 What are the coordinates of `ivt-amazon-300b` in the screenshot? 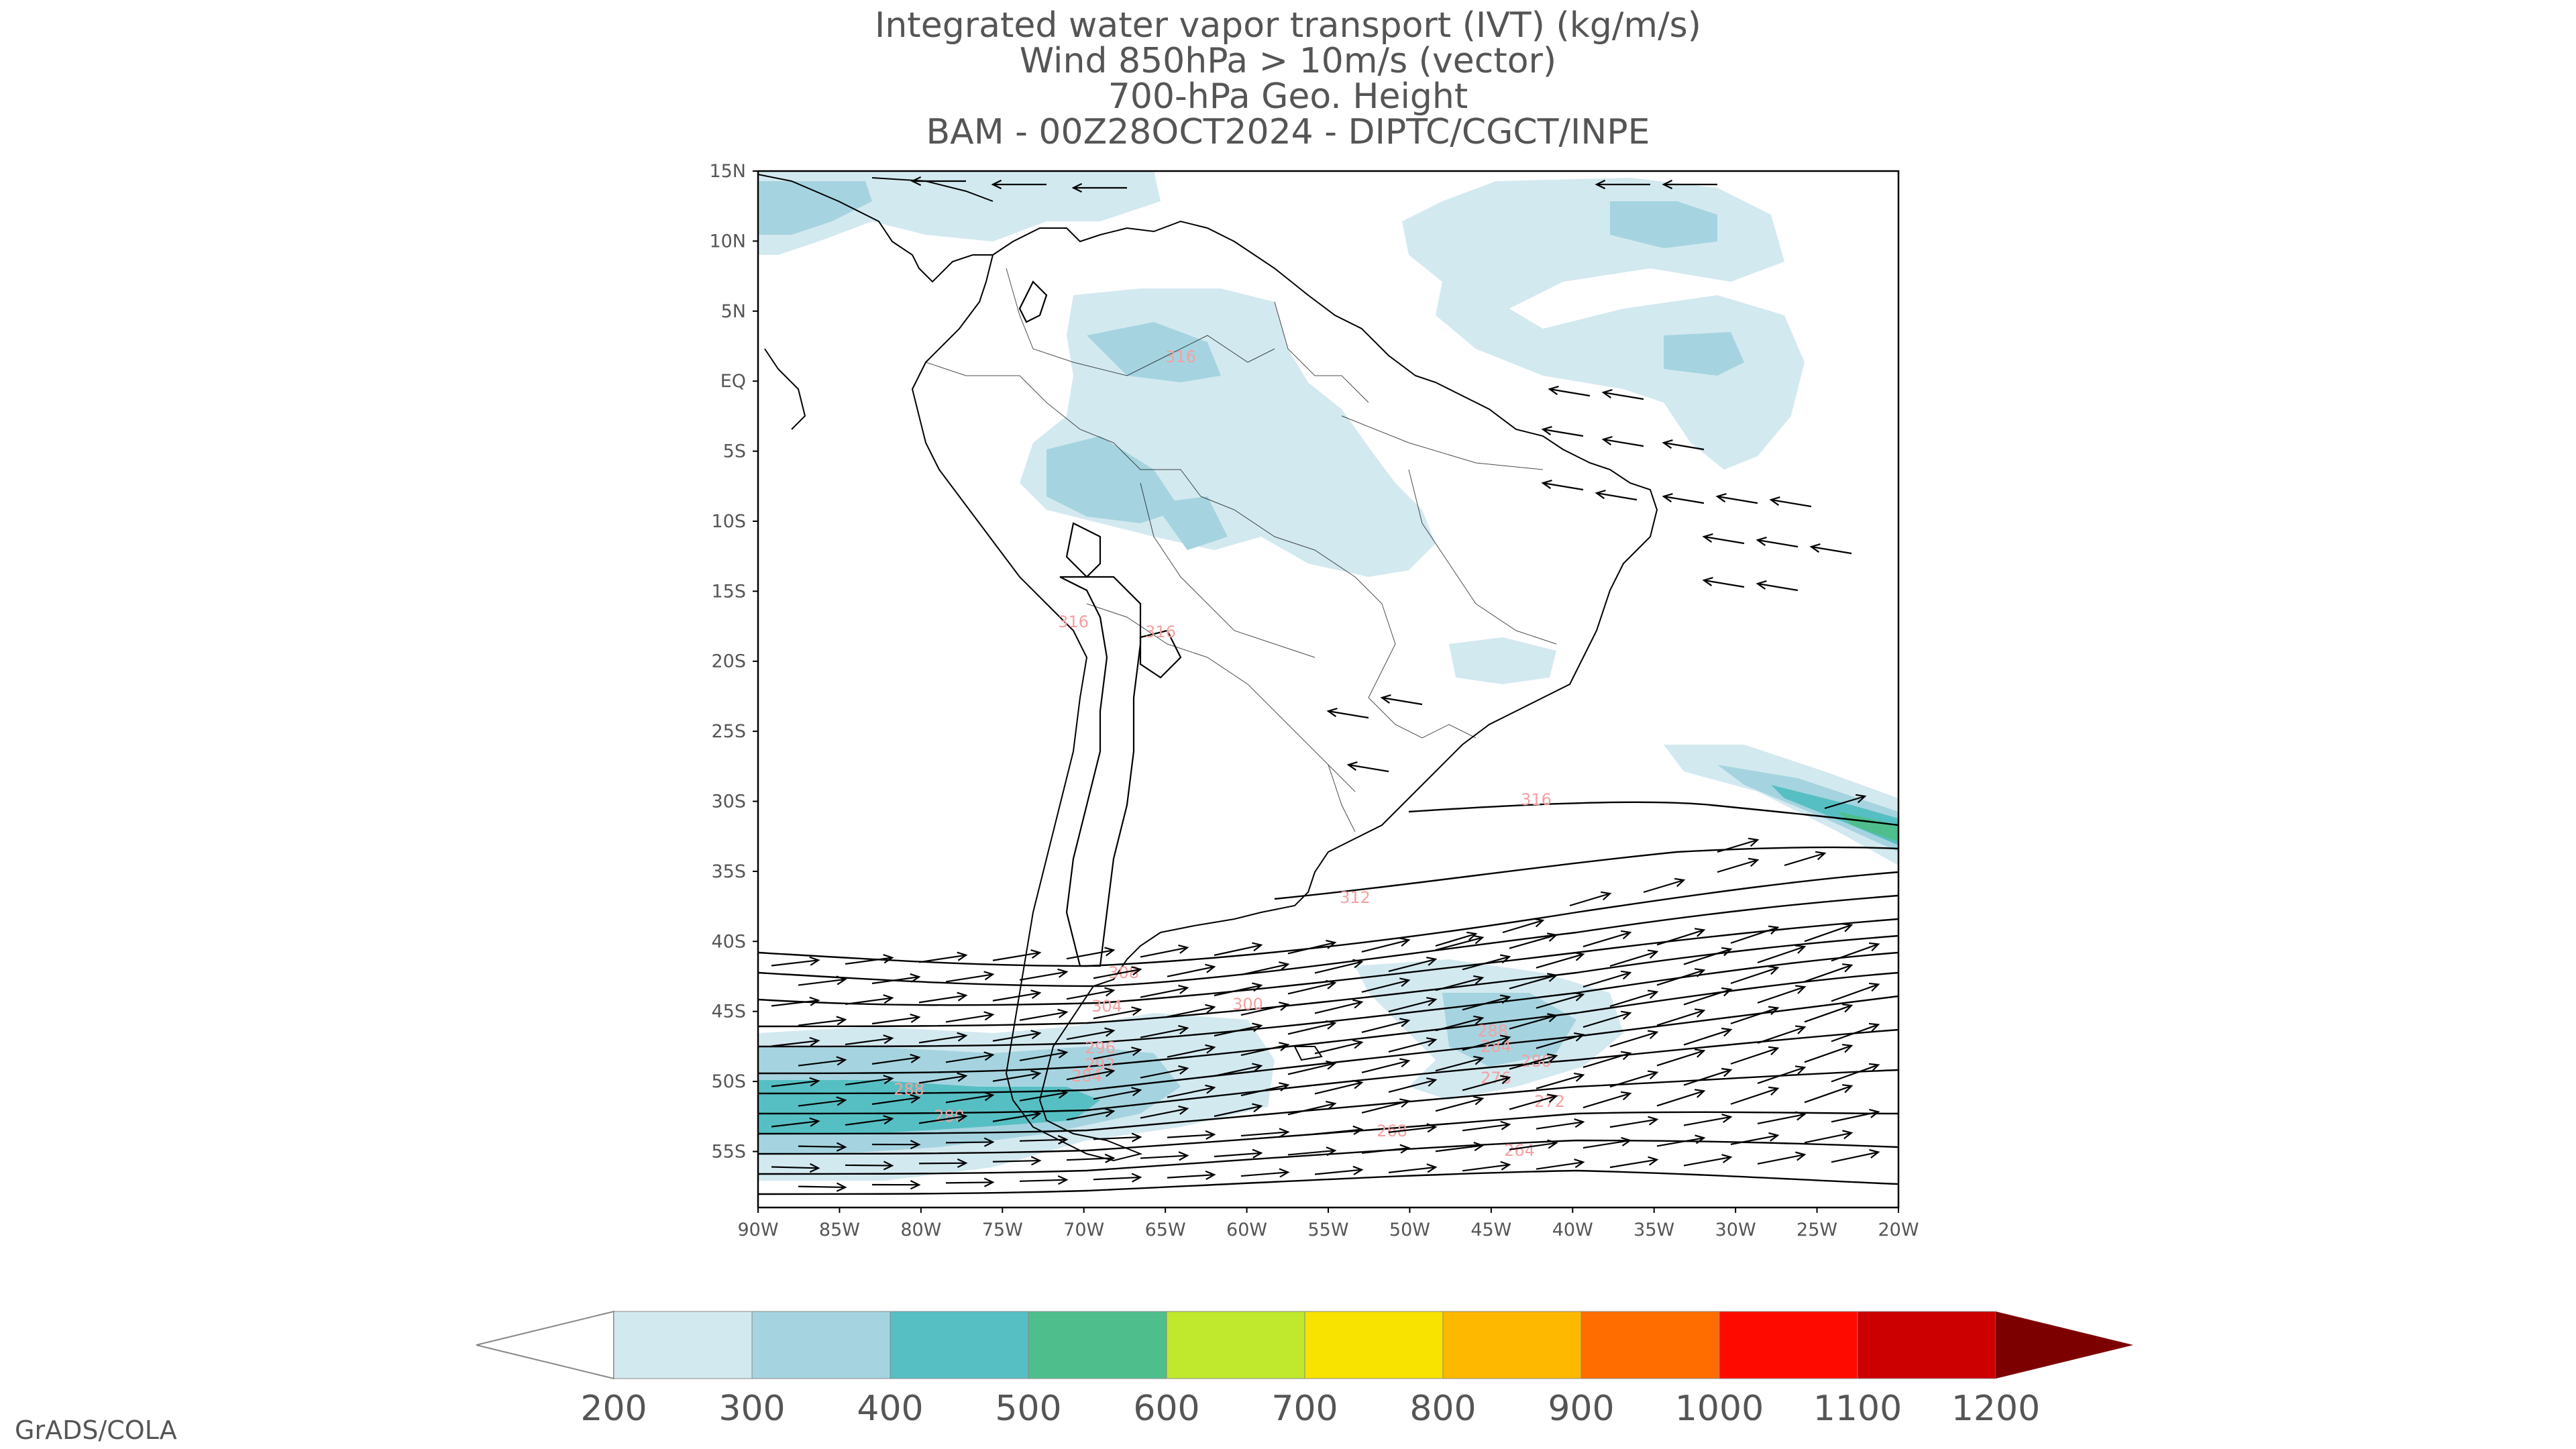 It's located at (1154, 352).